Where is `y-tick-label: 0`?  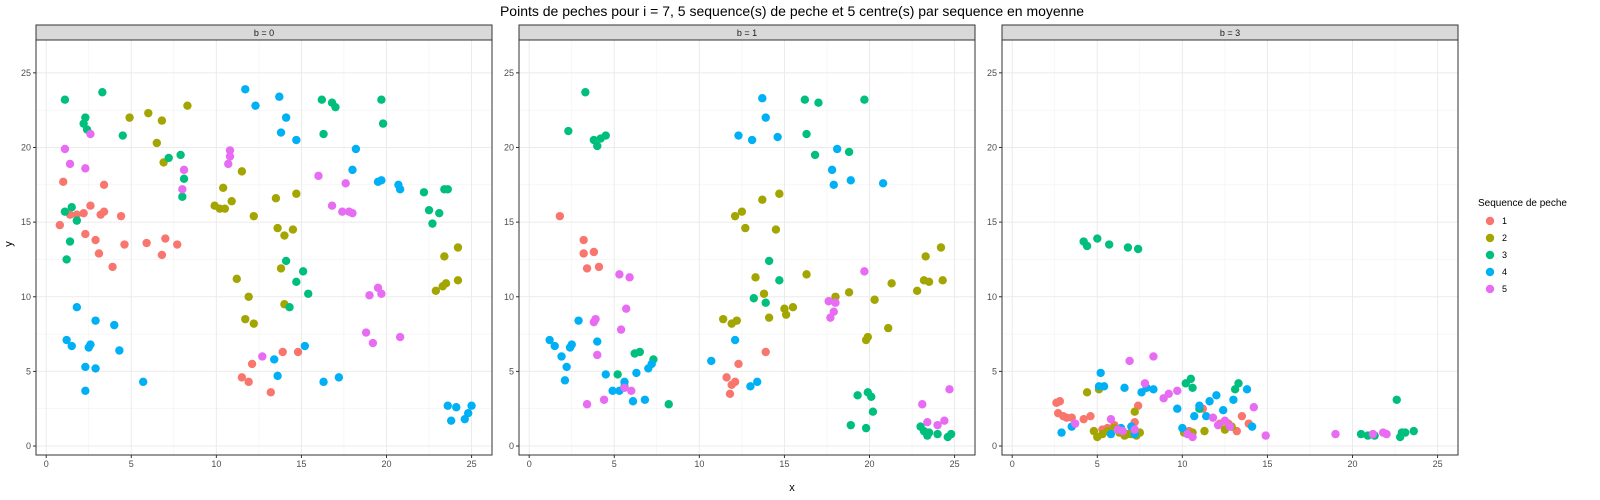
y-tick-label: 0 is located at coordinates (511, 446).